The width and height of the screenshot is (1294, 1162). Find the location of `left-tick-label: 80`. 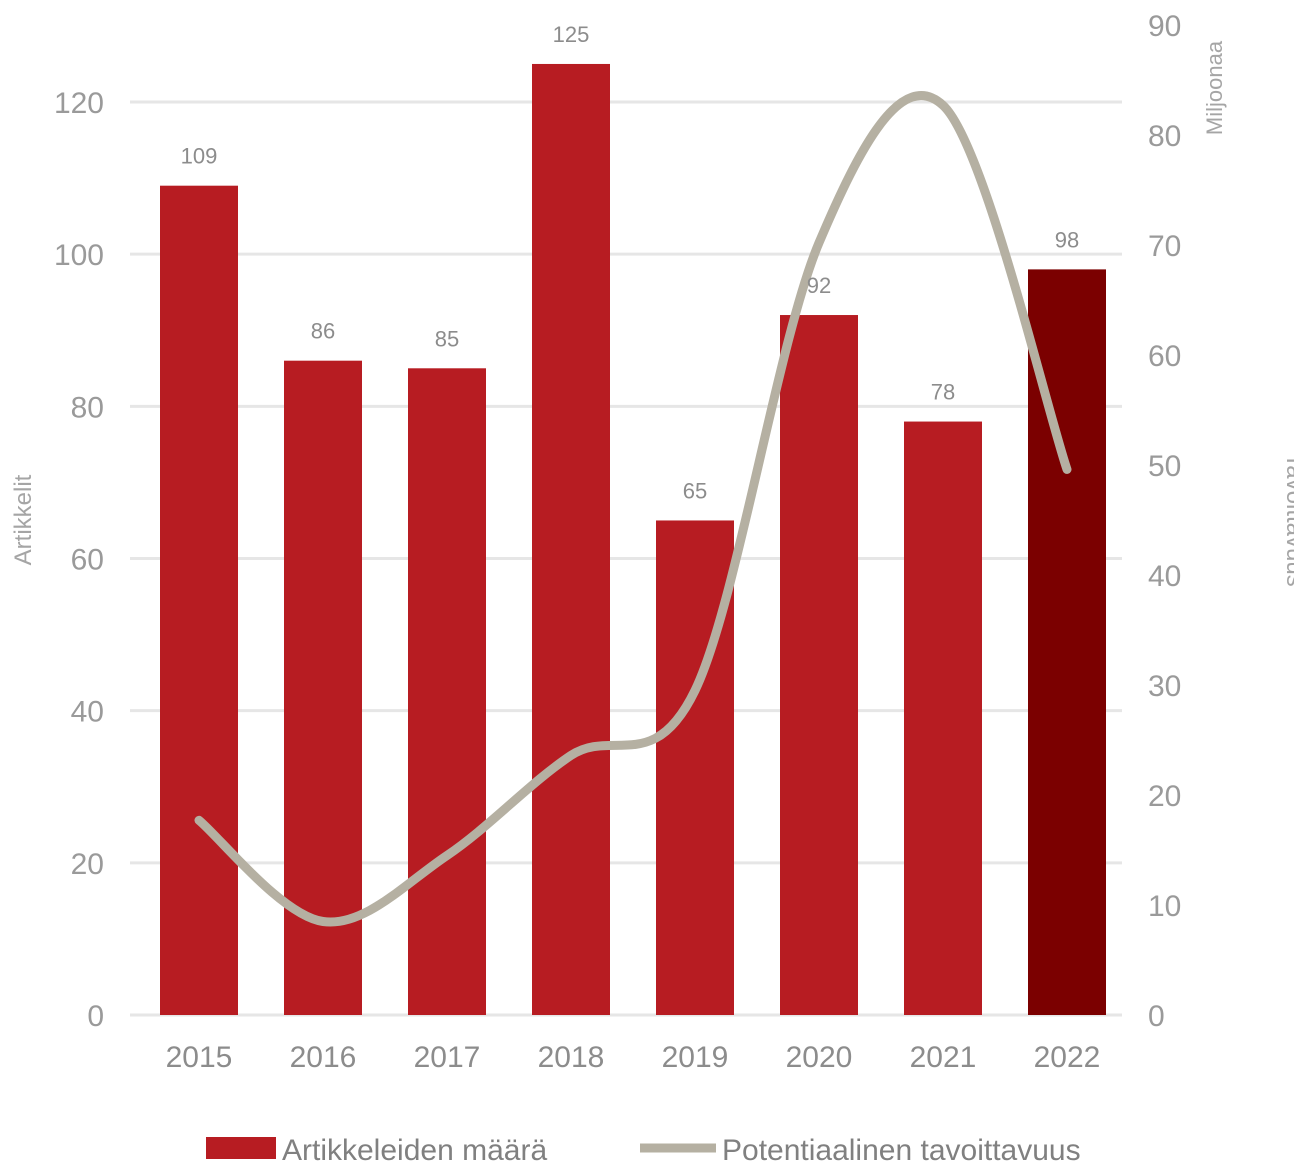

left-tick-label: 80 is located at coordinates (87, 407).